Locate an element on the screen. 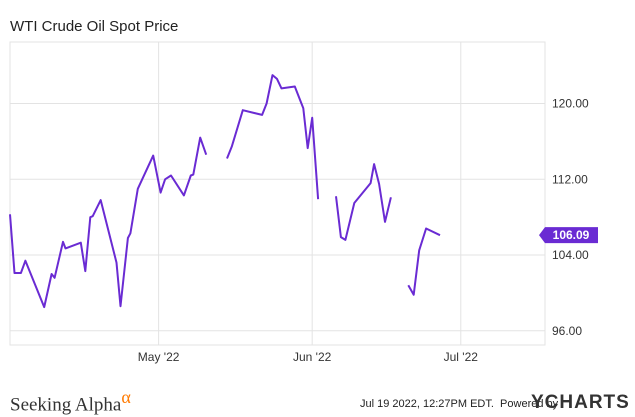  x-axis: May '22 Jun '22 Jul '22 is located at coordinates (308, 357).